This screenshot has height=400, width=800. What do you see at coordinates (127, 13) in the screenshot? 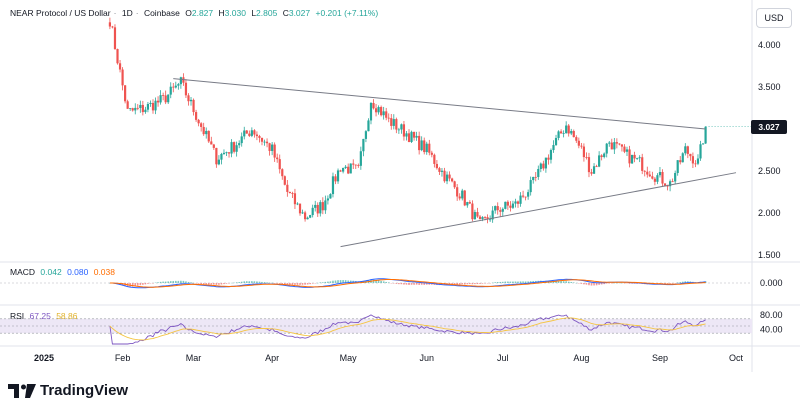
I see `timeframe-label: 1D` at bounding box center [127, 13].